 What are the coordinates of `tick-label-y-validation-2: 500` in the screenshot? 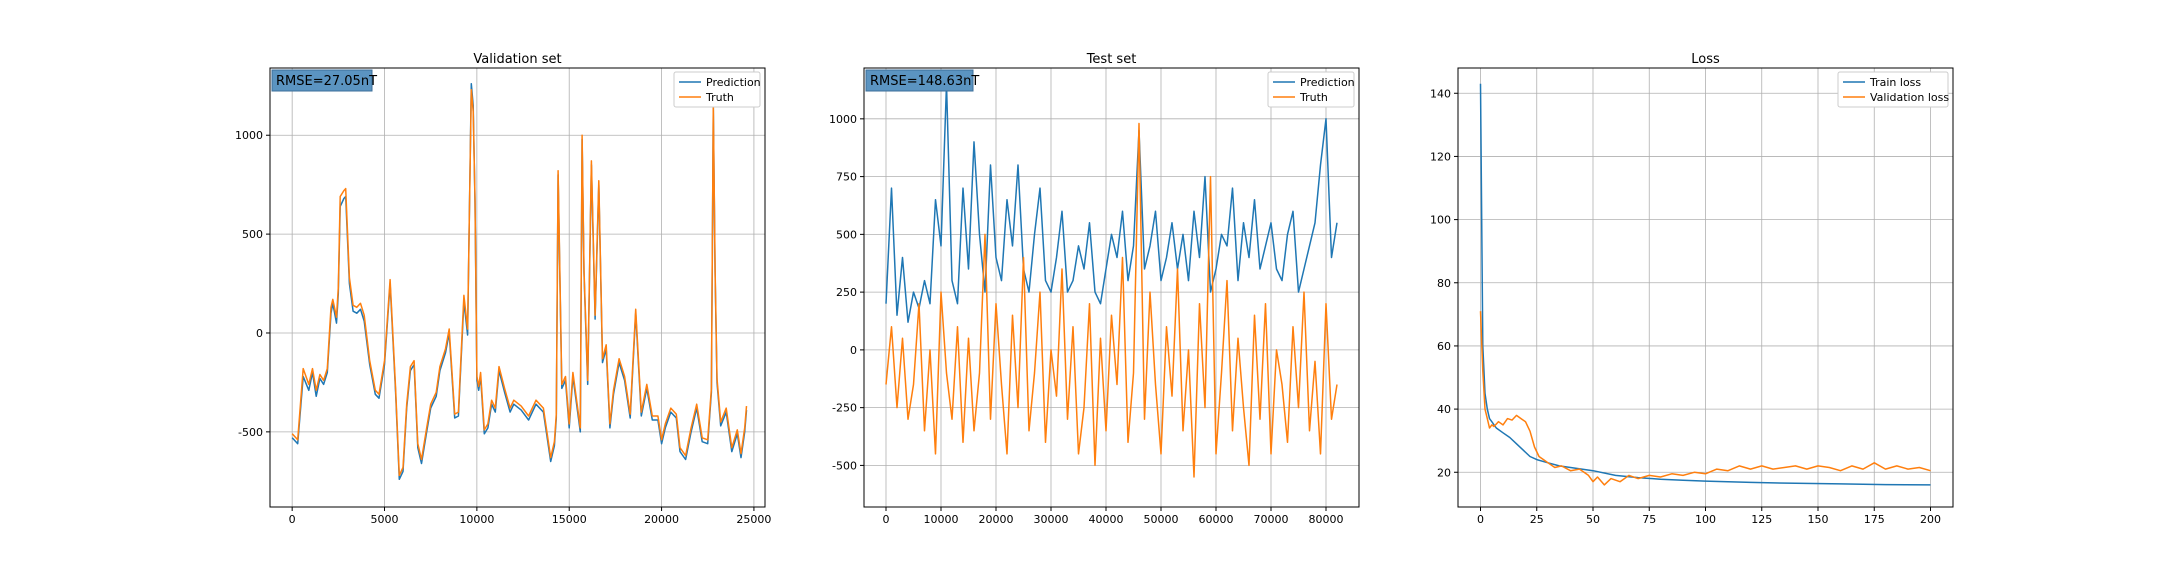 It's located at (252, 234).